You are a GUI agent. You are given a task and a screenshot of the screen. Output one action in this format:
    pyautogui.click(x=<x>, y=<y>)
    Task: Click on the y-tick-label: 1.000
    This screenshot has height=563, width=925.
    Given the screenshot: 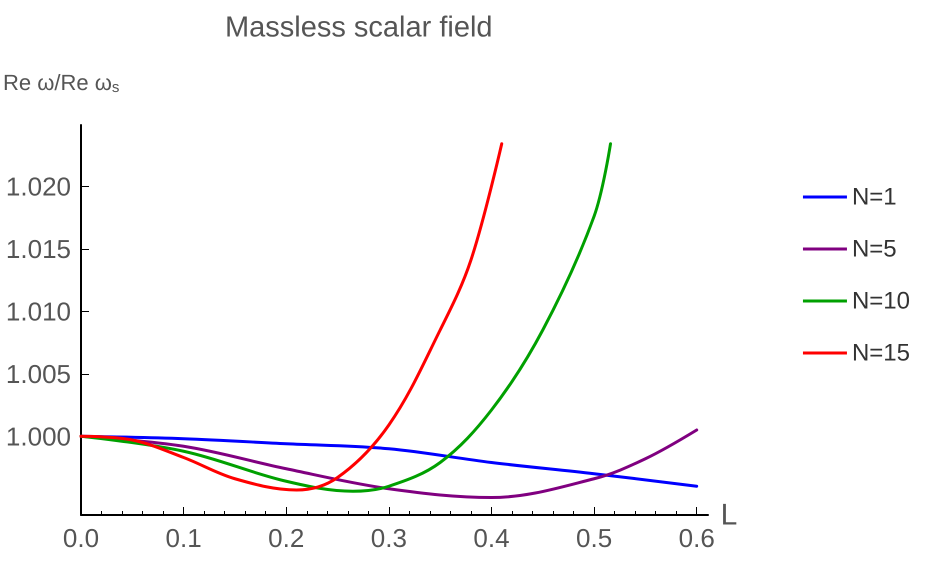 What is the action you would take?
    pyautogui.click(x=38, y=436)
    